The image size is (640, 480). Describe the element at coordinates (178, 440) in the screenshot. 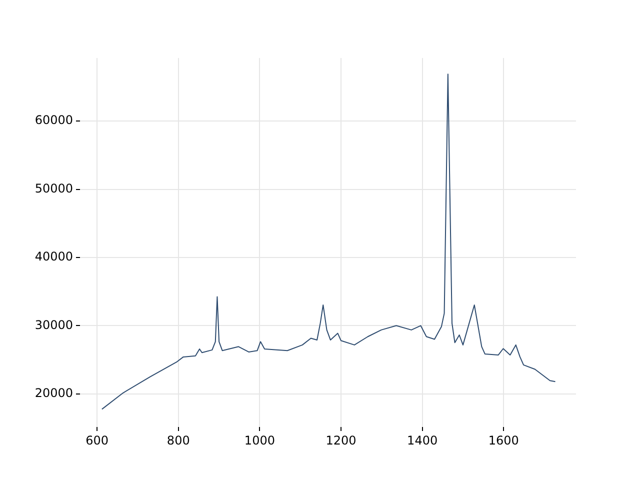

I see `x-tick-label: 800` at that location.